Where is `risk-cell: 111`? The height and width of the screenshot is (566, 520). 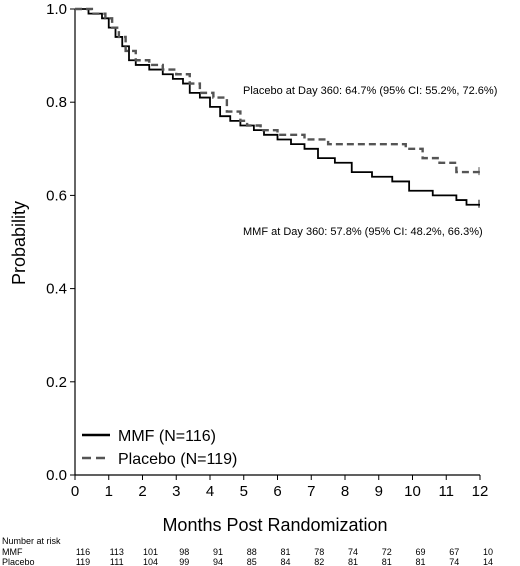 risk-cell: 111 is located at coordinates (117, 561).